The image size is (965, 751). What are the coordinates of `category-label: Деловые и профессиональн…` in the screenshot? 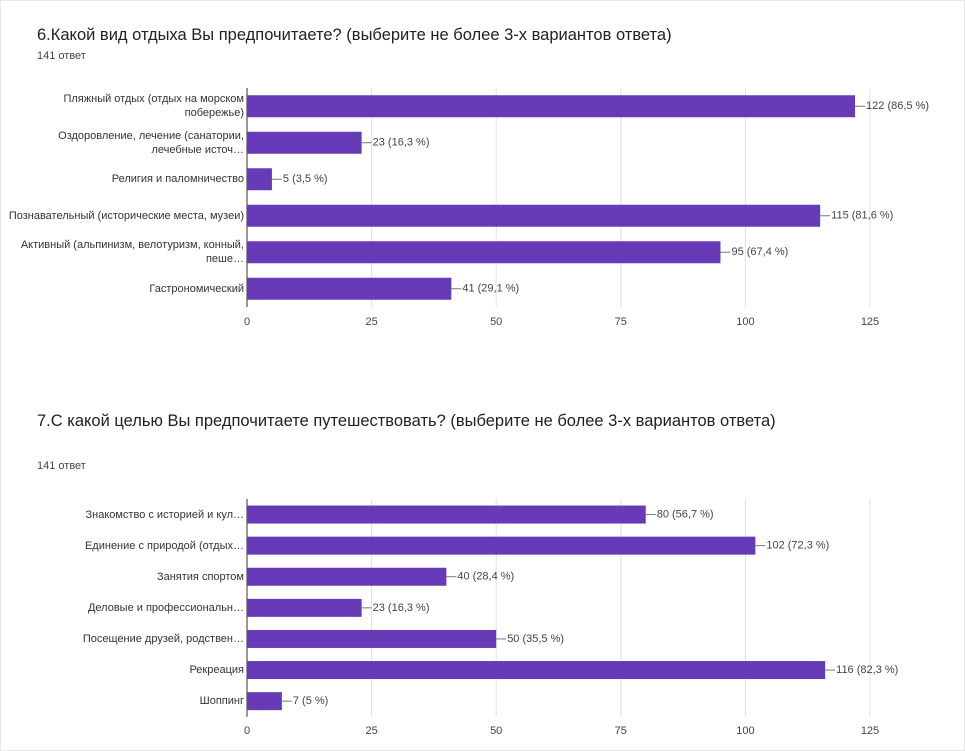 It's located at (165, 607).